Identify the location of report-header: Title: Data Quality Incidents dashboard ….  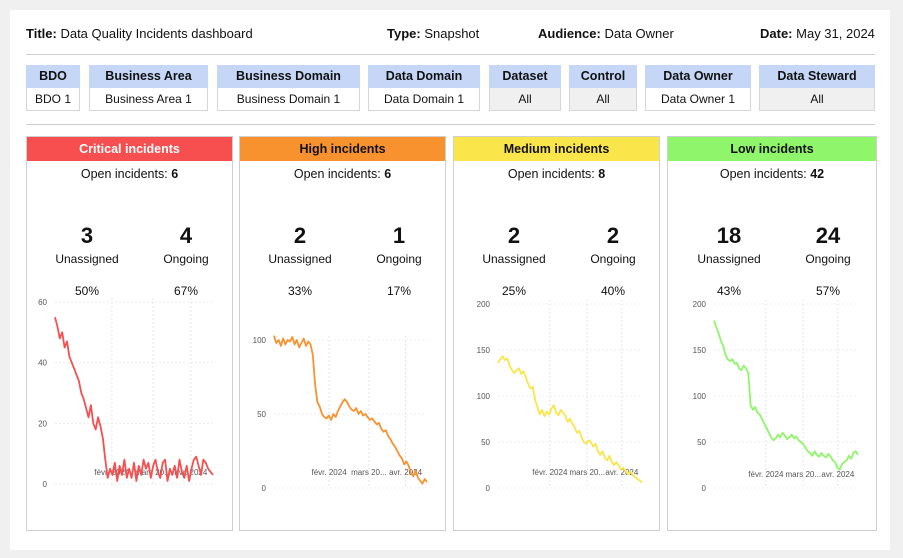
(450, 36).